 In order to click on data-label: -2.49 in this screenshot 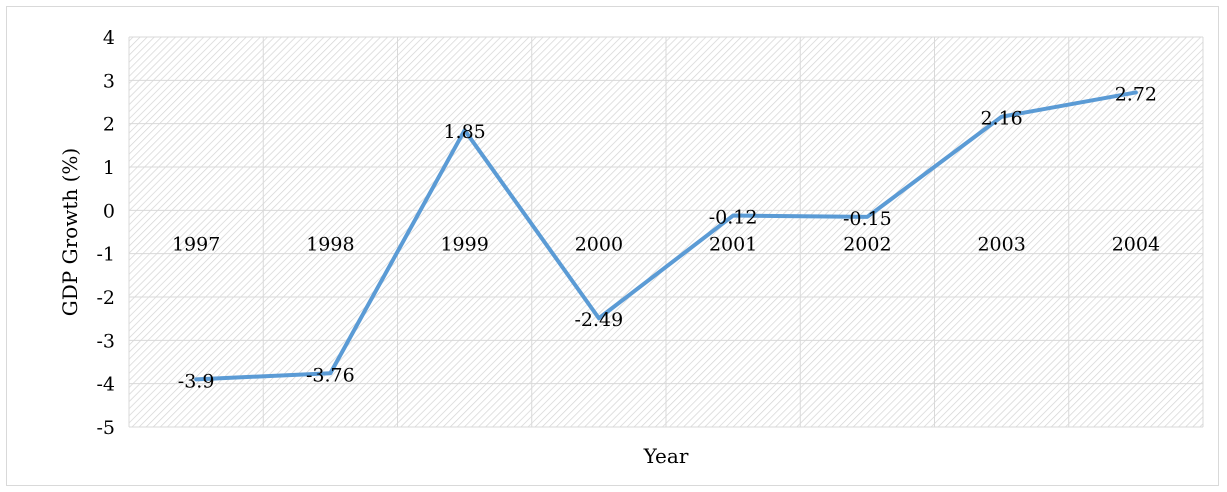, I will do `click(599, 320)`.